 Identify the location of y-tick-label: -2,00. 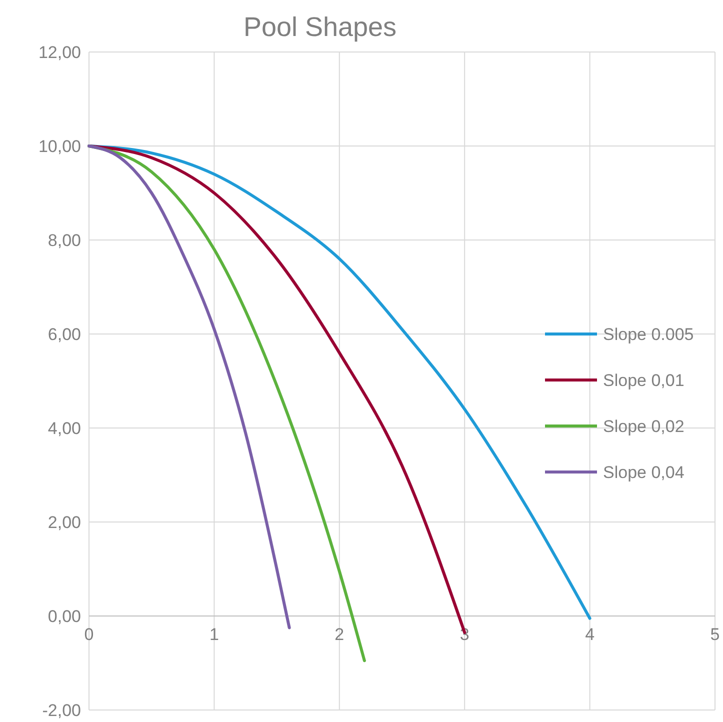
(61, 710).